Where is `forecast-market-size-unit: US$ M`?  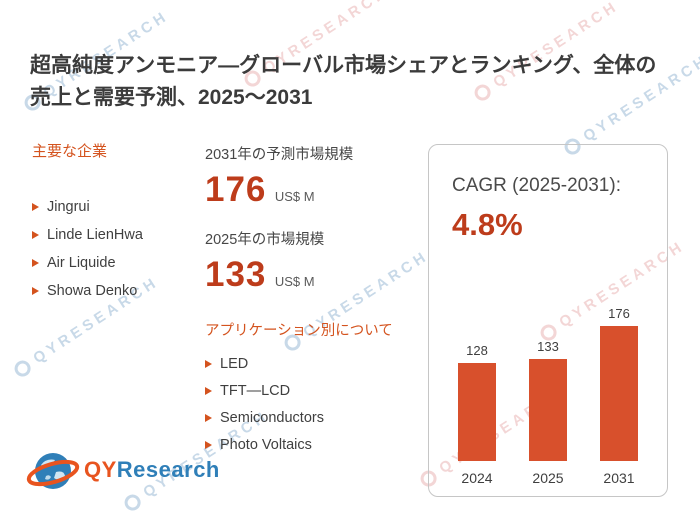 forecast-market-size-unit: US$ M is located at coordinates (294, 196).